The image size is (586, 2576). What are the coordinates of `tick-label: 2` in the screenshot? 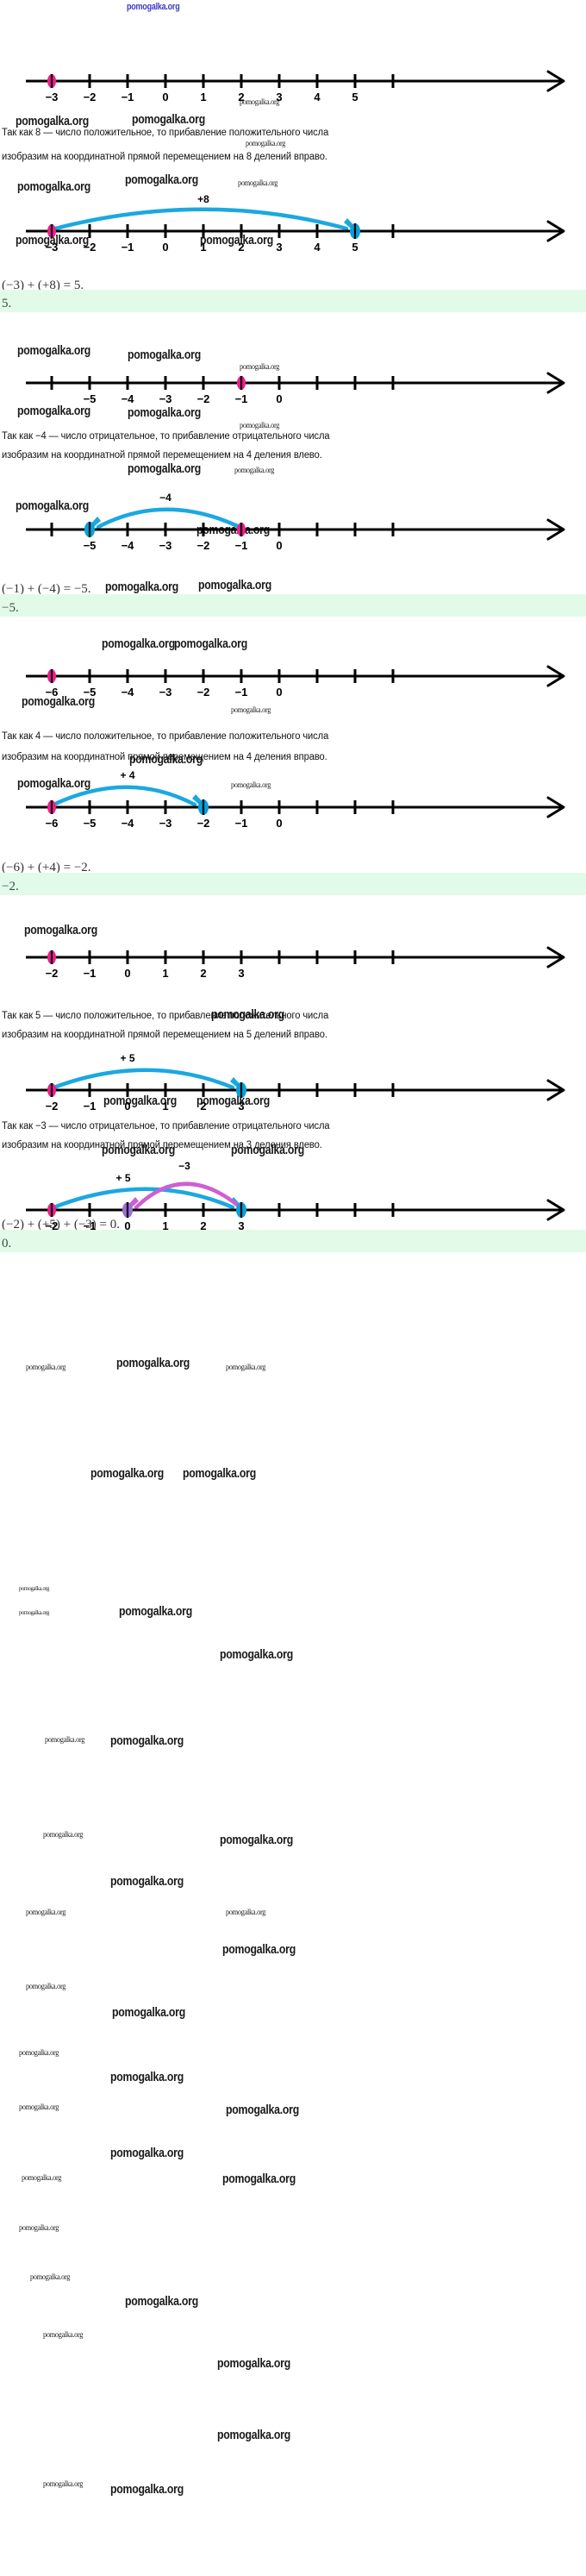 It's located at (203, 973).